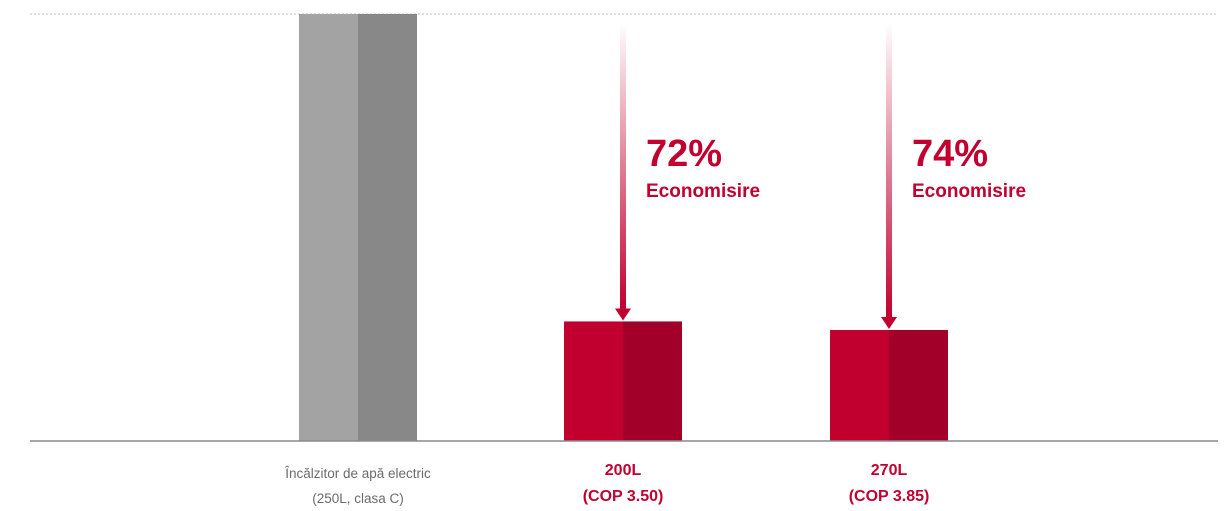 This screenshot has height=511, width=1226. Describe the element at coordinates (703, 191) in the screenshot. I see `savings-label-1: Economisire` at that location.